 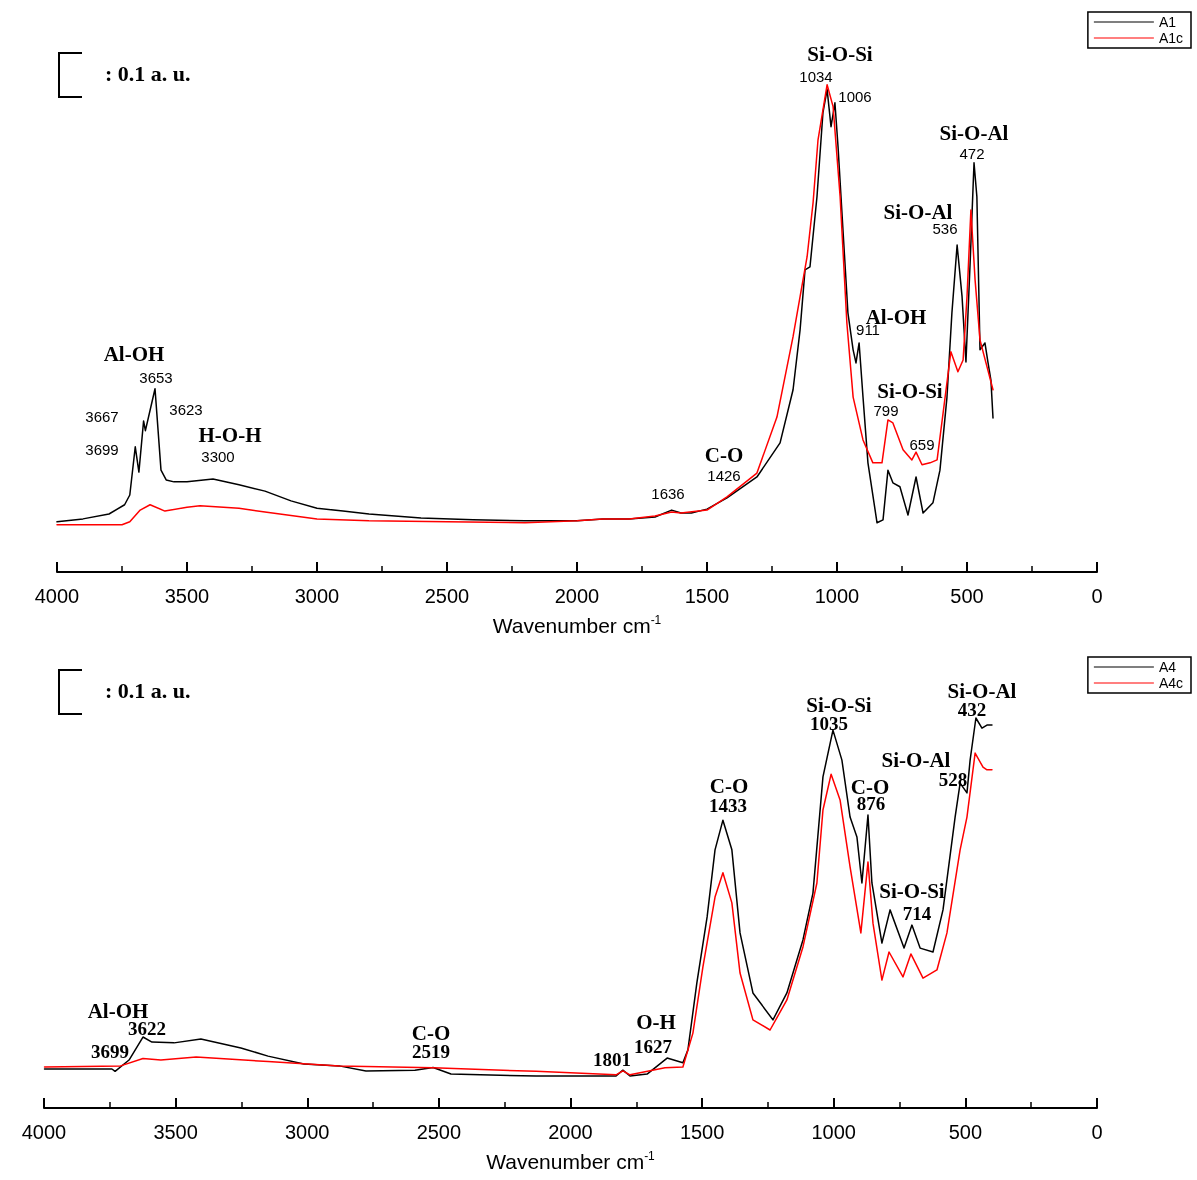 What do you see at coordinates (134, 354) in the screenshot?
I see `annotation: Al-OH` at bounding box center [134, 354].